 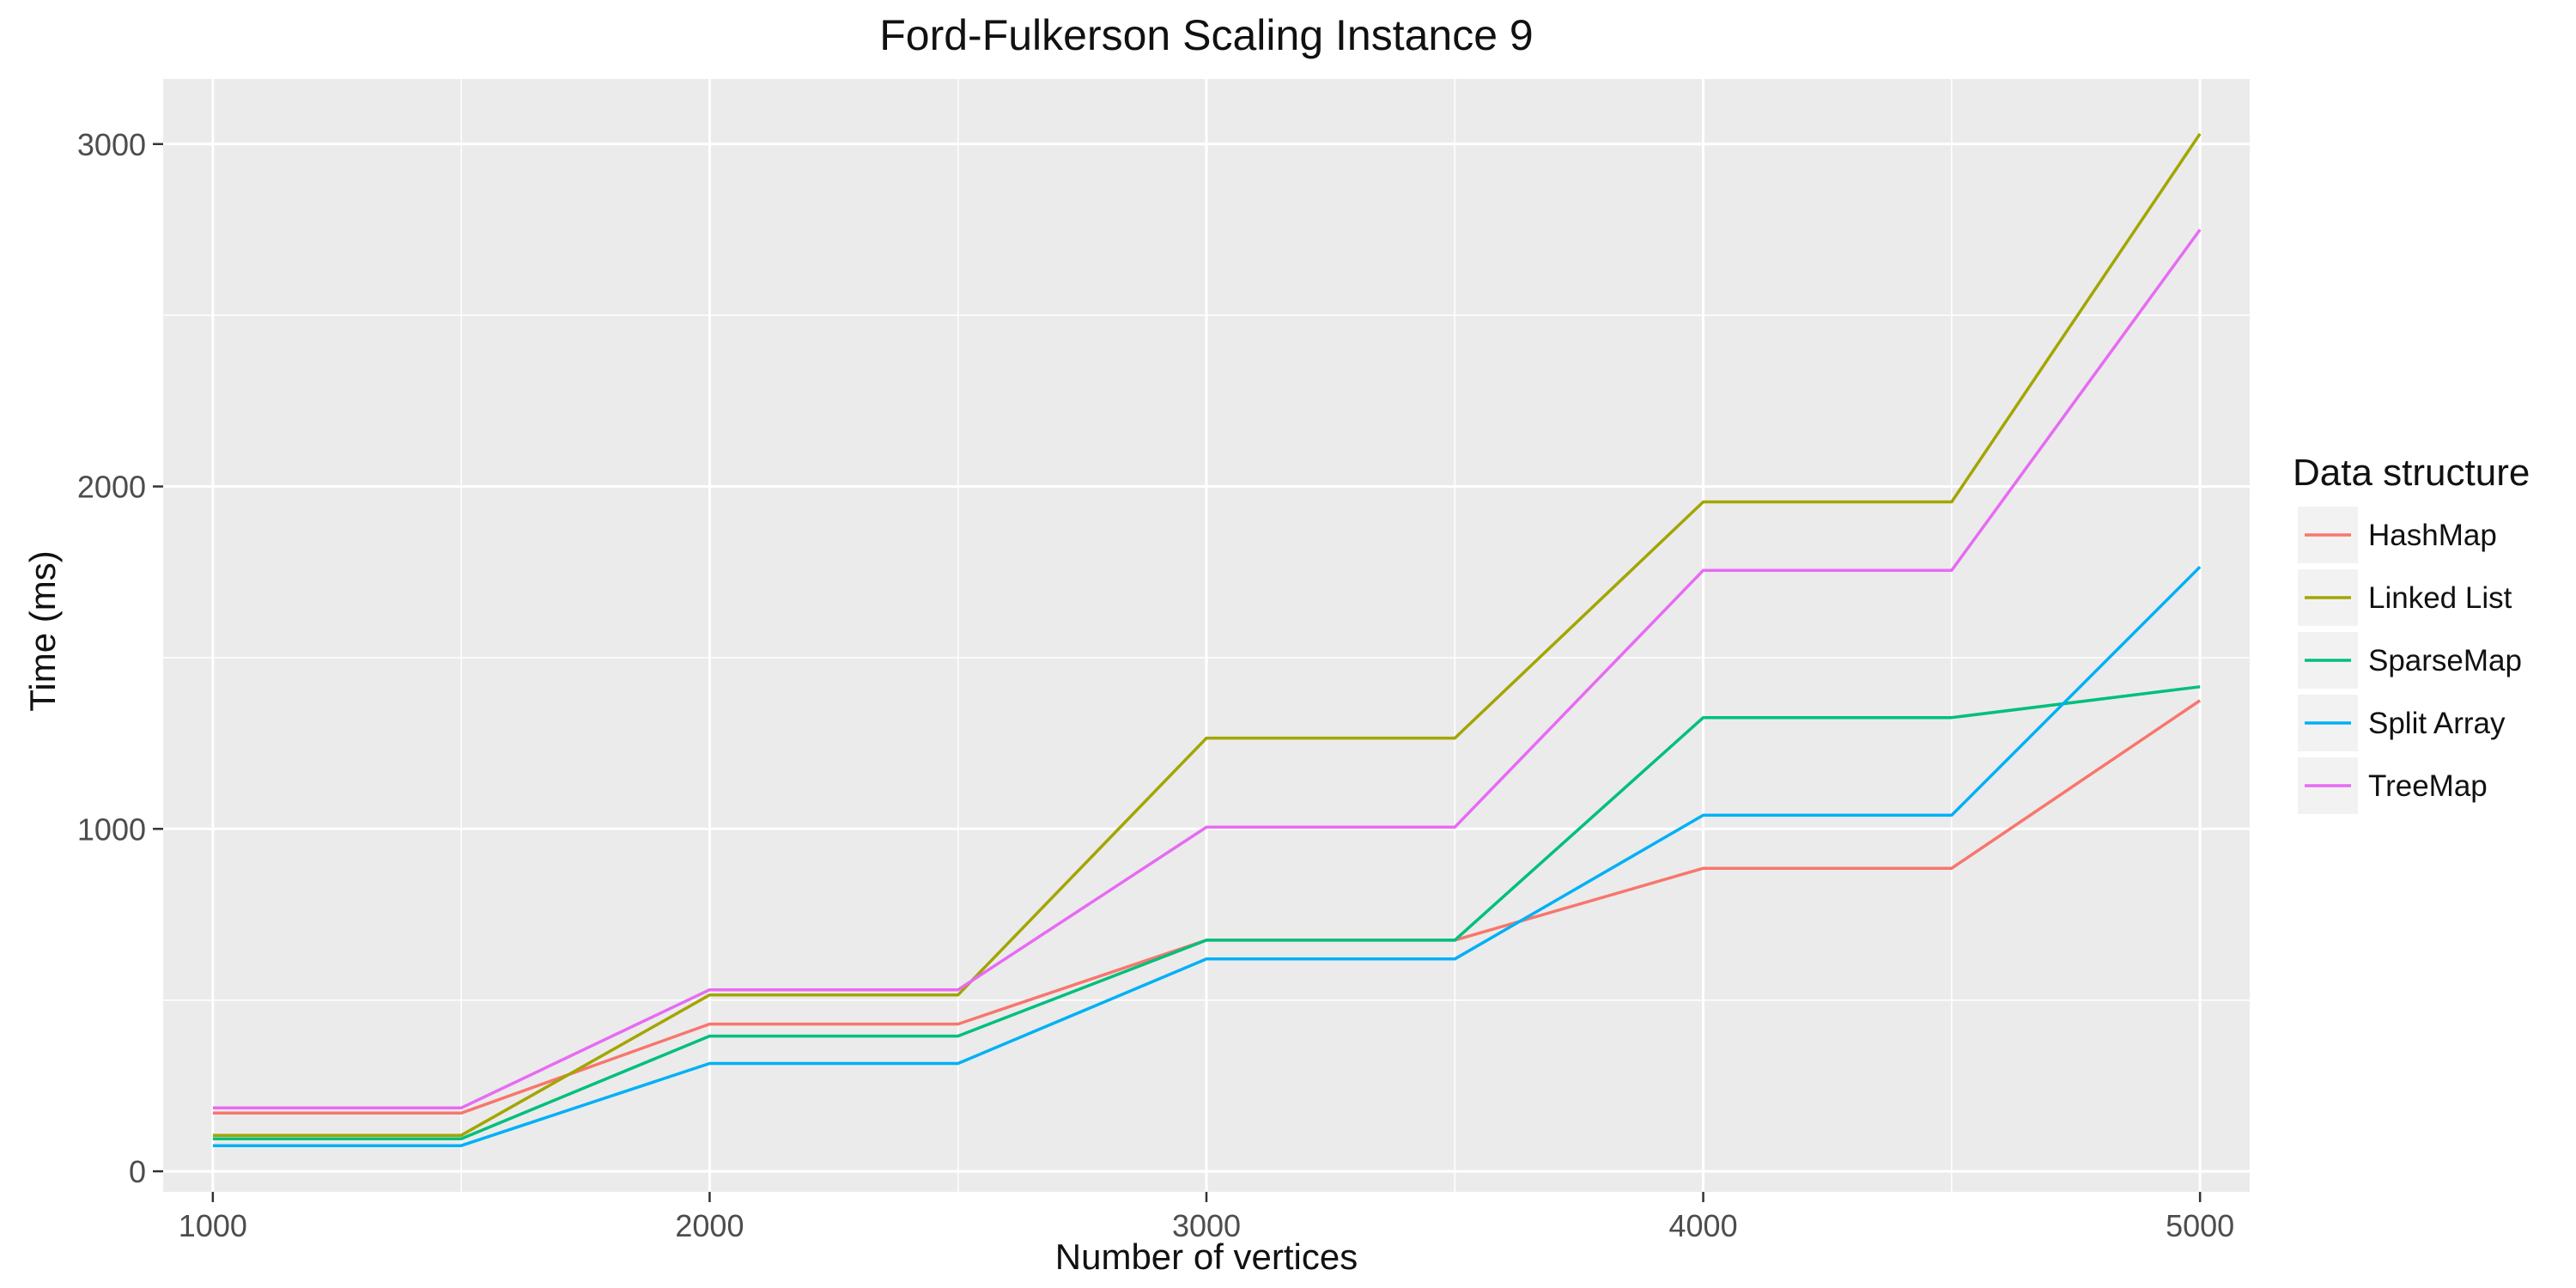 What do you see at coordinates (42, 630) in the screenshot?
I see `y-axis-label: Time (ms)` at bounding box center [42, 630].